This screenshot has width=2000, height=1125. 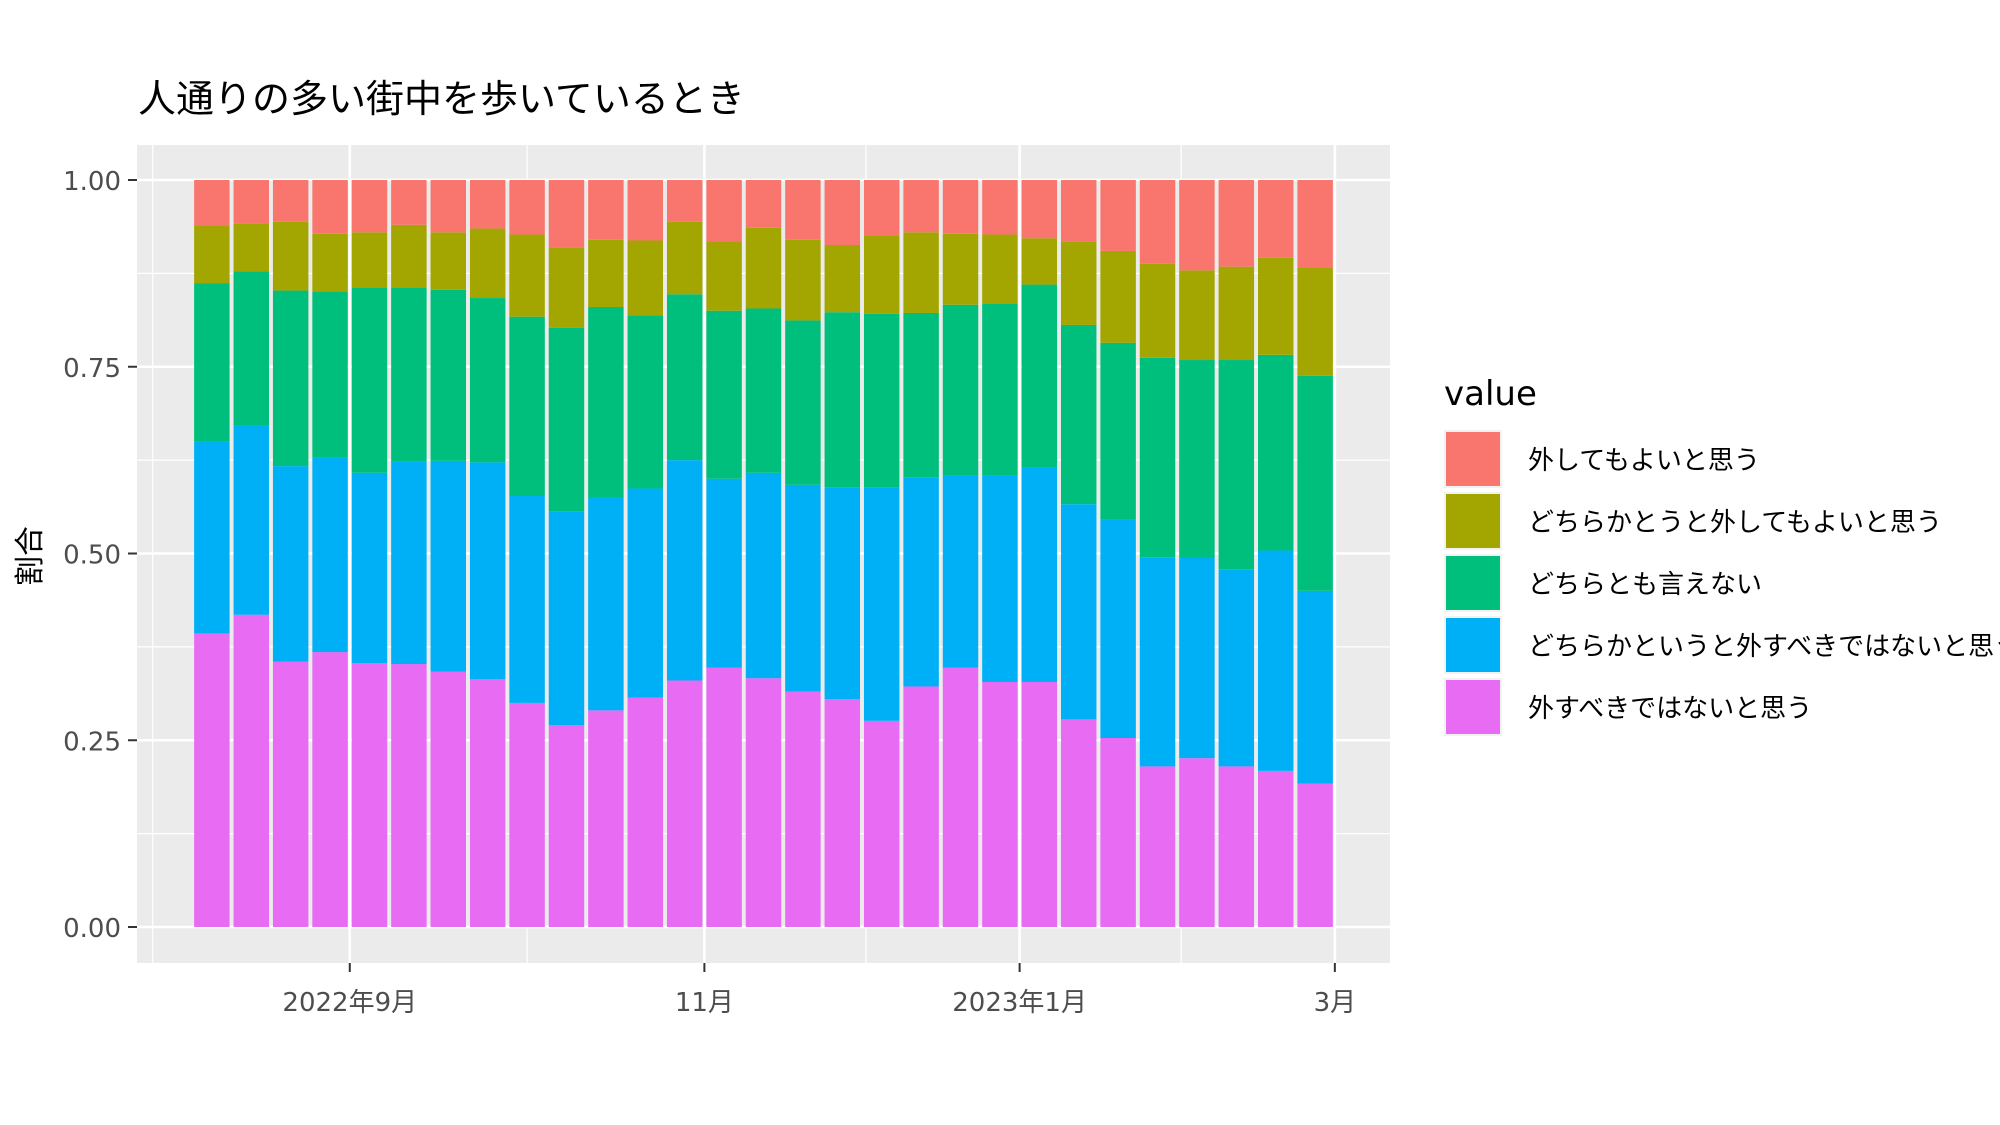 What do you see at coordinates (92, 182) in the screenshot?
I see `y-tick-label: 1.00` at bounding box center [92, 182].